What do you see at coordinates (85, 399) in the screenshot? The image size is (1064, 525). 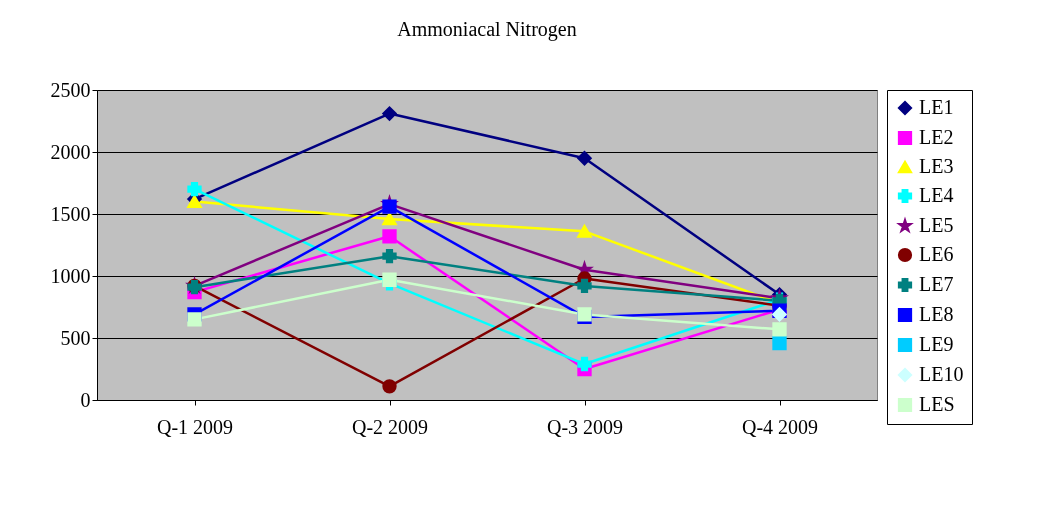 I see `y-tick-label: 0` at bounding box center [85, 399].